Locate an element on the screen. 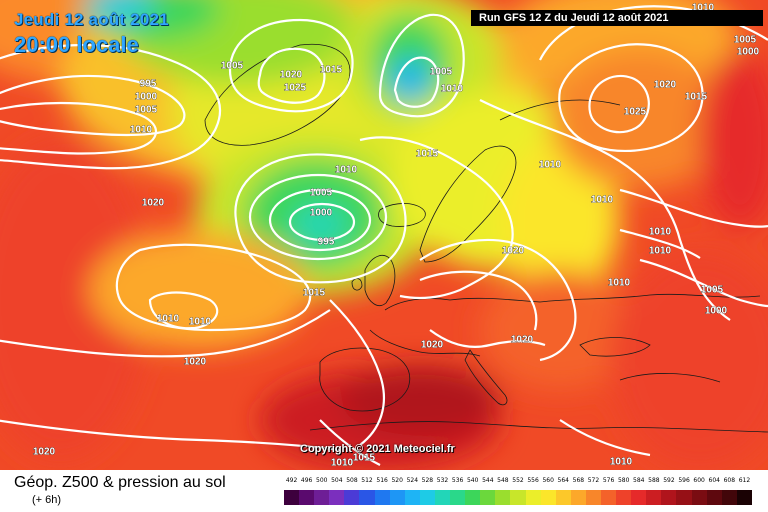  scale-label: 608 is located at coordinates (729, 480).